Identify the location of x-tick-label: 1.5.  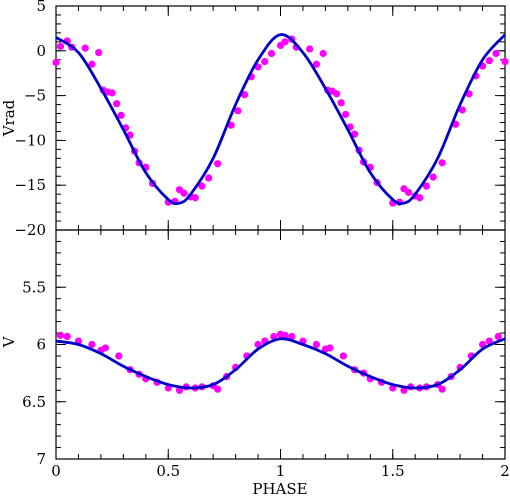
(393, 471).